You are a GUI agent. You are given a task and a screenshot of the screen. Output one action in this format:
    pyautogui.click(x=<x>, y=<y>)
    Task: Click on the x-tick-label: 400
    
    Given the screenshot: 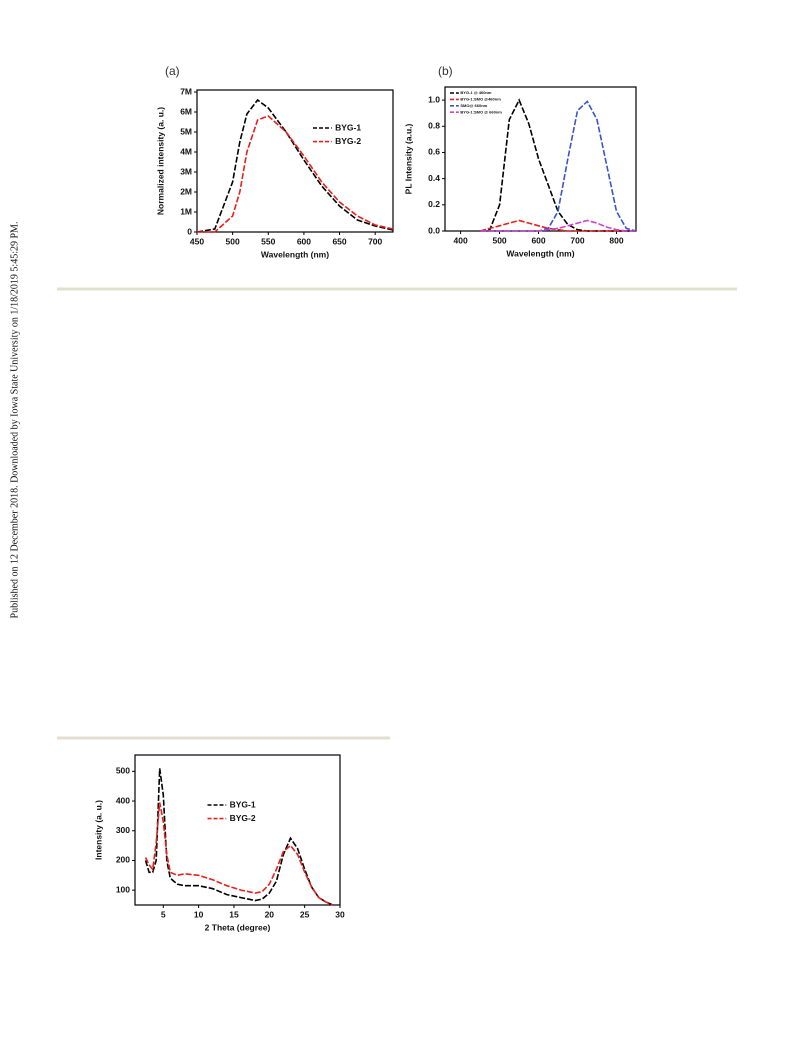 What is the action you would take?
    pyautogui.click(x=460, y=240)
    